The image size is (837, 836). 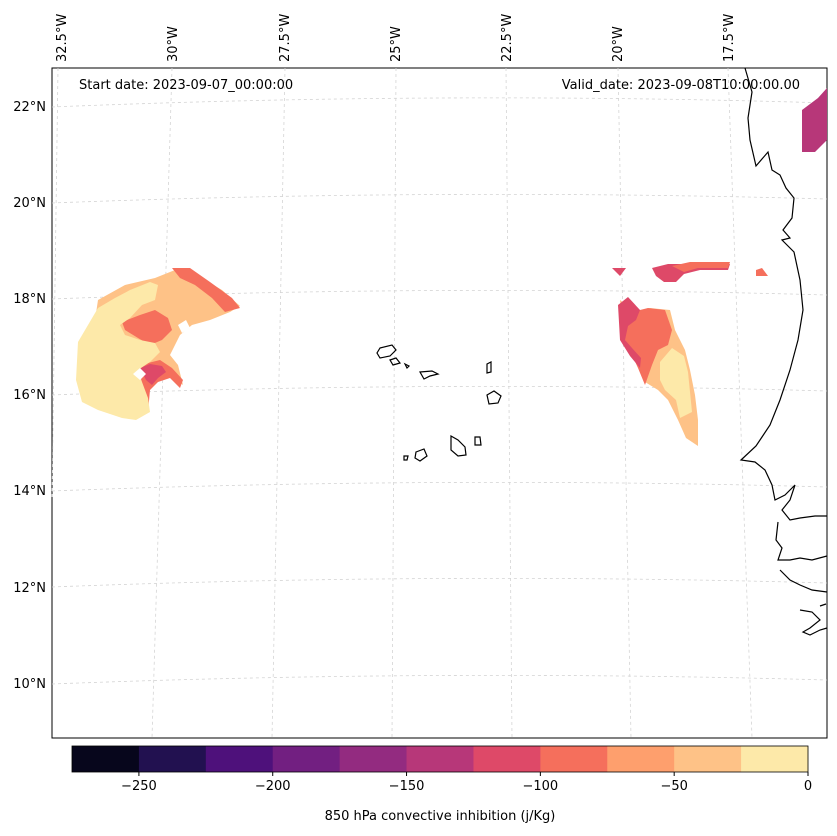 What do you see at coordinates (407, 786) in the screenshot?
I see `colorbar-tick-label: −150` at bounding box center [407, 786].